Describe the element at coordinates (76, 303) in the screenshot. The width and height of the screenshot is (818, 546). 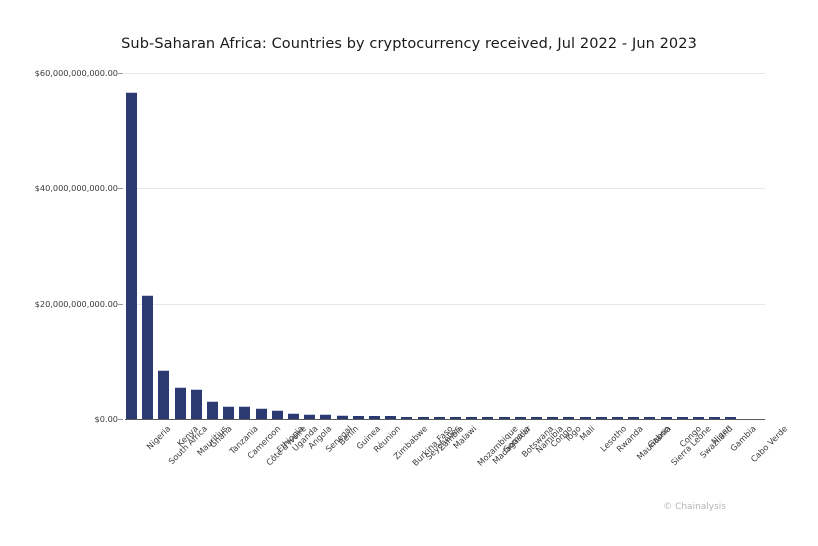
I see `y-tick-label: $20,000,000,000.00` at that location.